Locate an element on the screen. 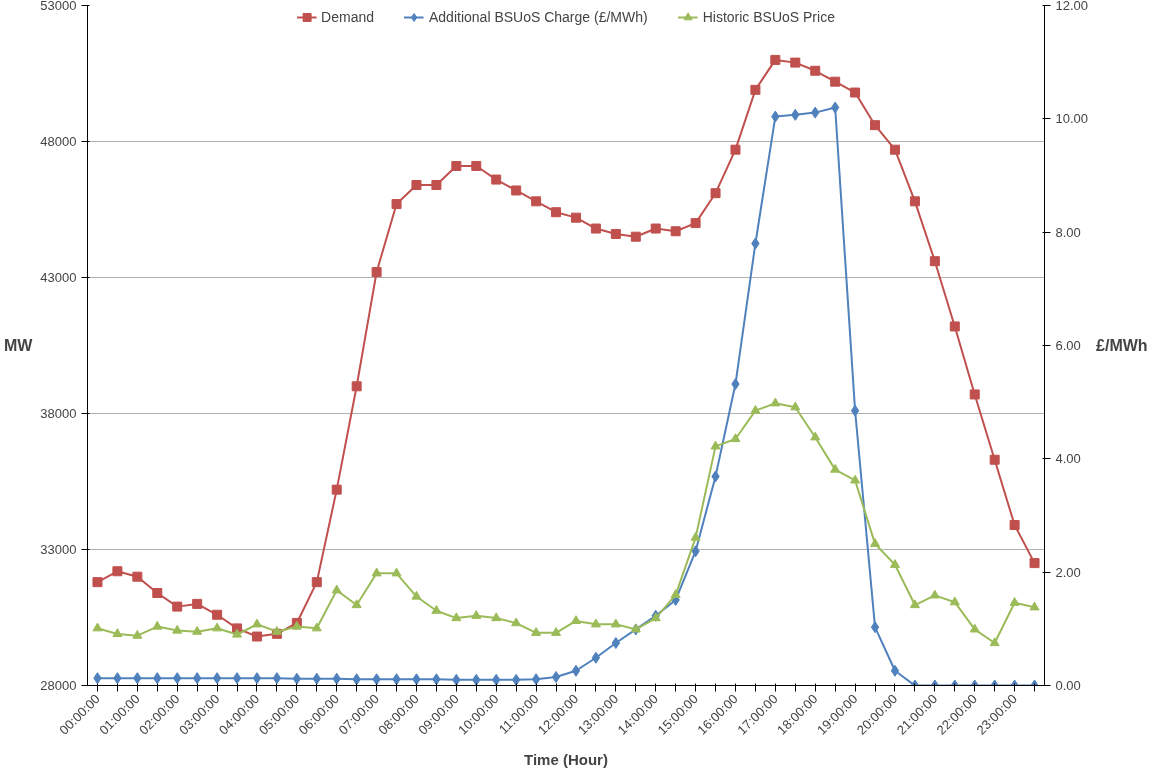  y2-axis-title: £/MWh is located at coordinates (1122, 345).